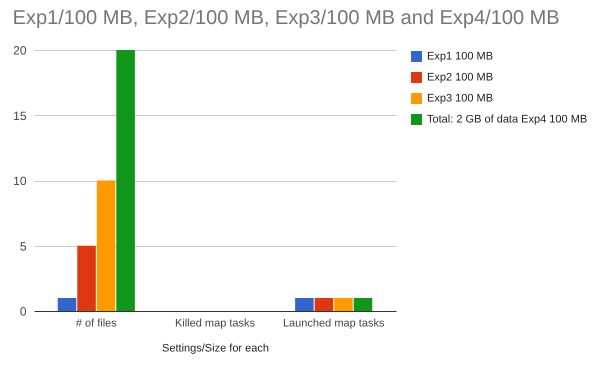 Image resolution: width=594 pixels, height=365 pixels. I want to click on x-tick-label: Killed map tasks, so click(215, 324).